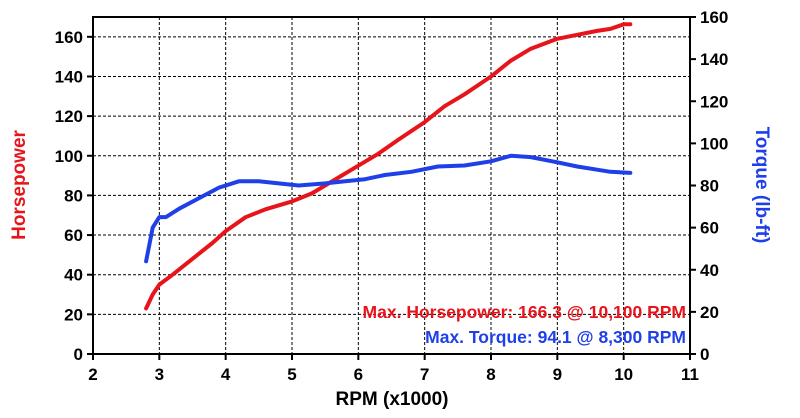  What do you see at coordinates (69, 76) in the screenshot?
I see `left-y-tick-label: 140` at bounding box center [69, 76].